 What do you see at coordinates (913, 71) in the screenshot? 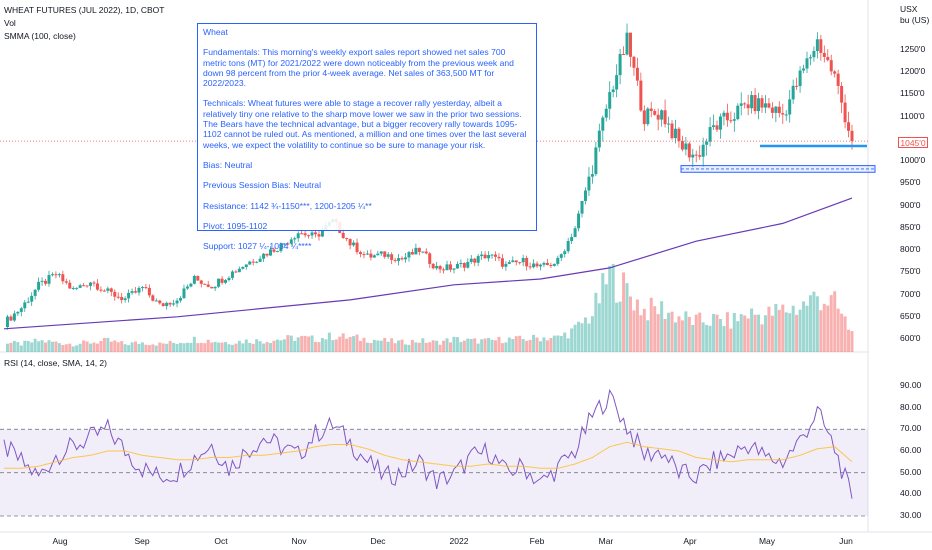
I see `price-tick-label: 1200'0` at bounding box center [913, 71].